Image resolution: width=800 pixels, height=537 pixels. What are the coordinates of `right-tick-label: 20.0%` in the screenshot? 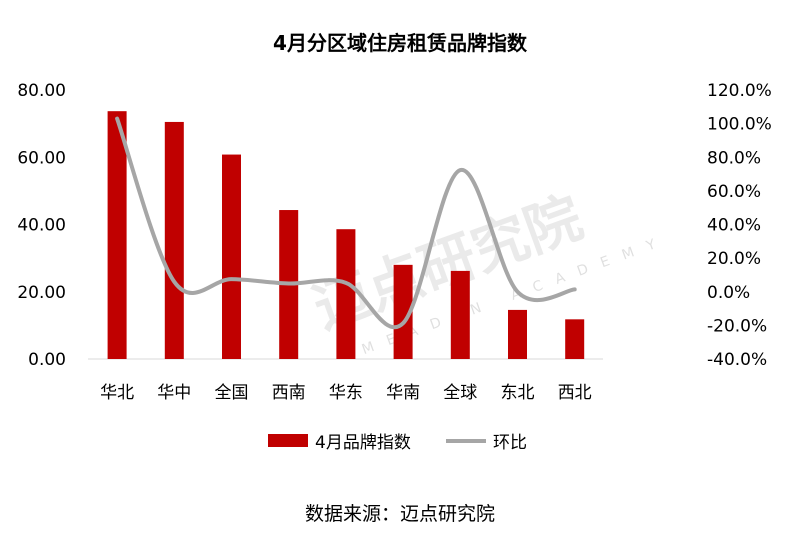 It's located at (734, 259).